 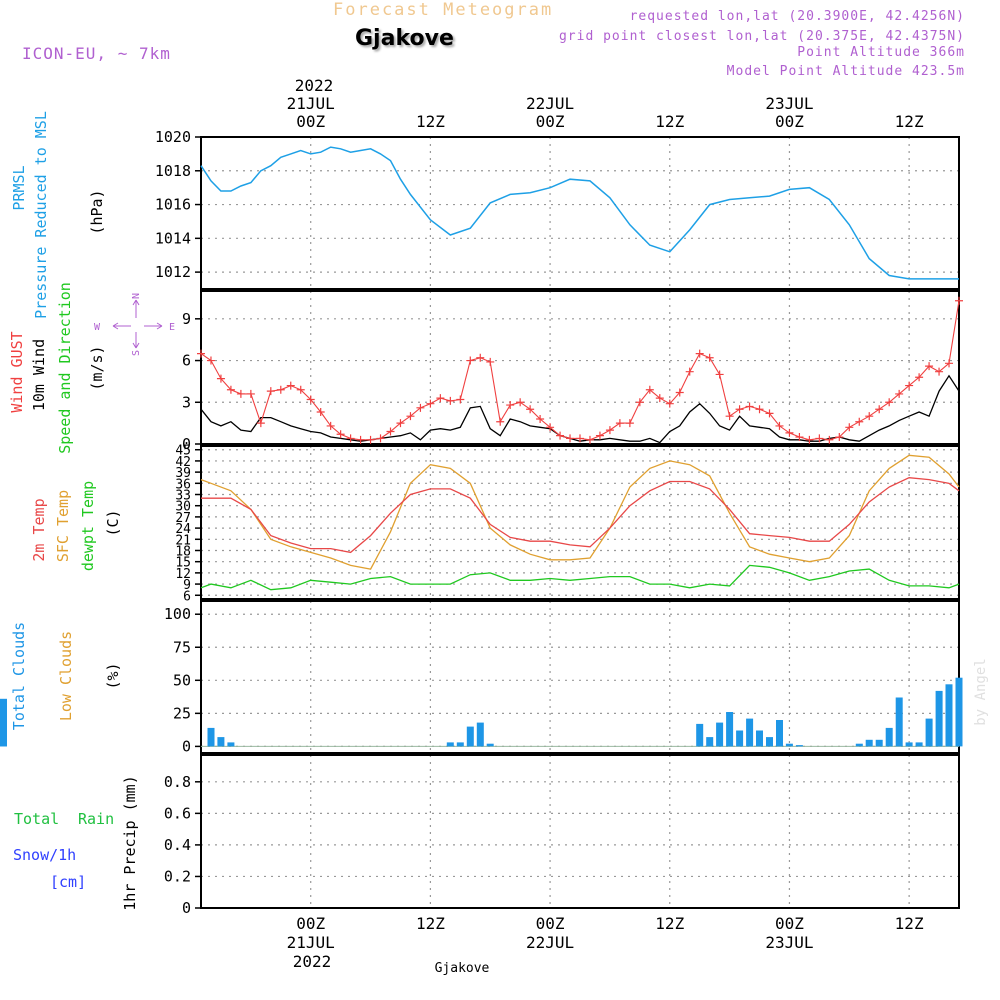 I want to click on y-tick-label: 24, so click(x=183, y=529).